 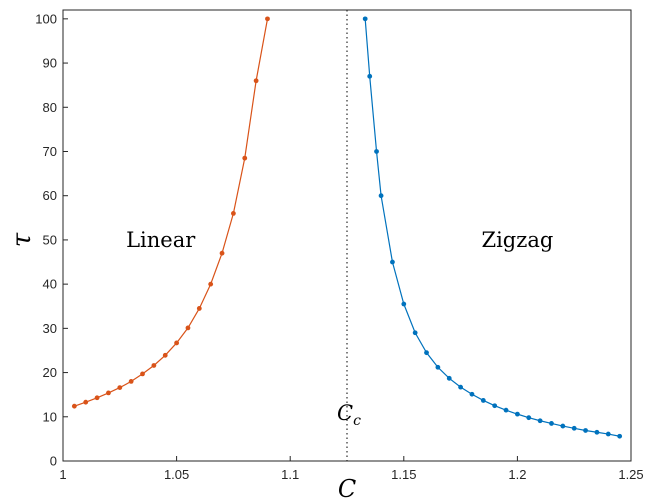 I want to click on x-tick-label: 1.25, so click(x=630, y=474).